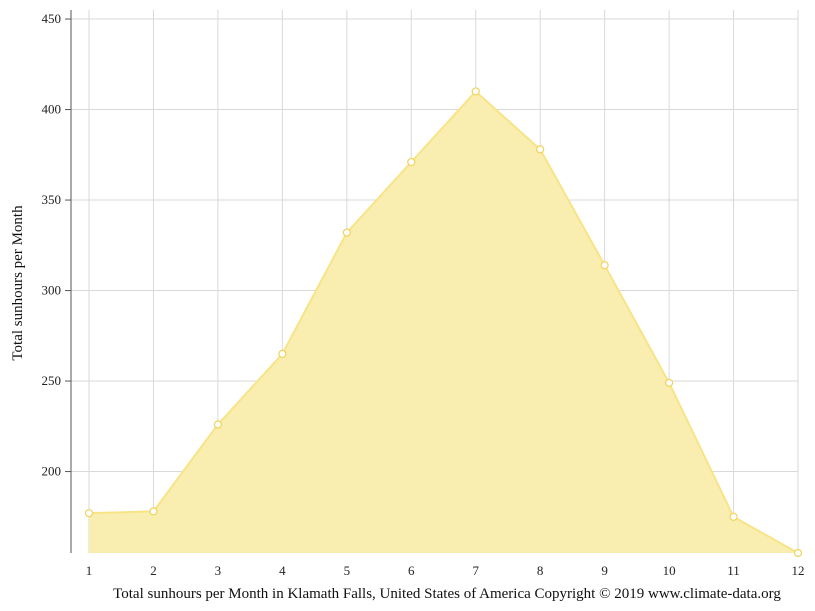 The height and width of the screenshot is (611, 815). Describe the element at coordinates (540, 570) in the screenshot. I see `x-tick-label: 8` at that location.